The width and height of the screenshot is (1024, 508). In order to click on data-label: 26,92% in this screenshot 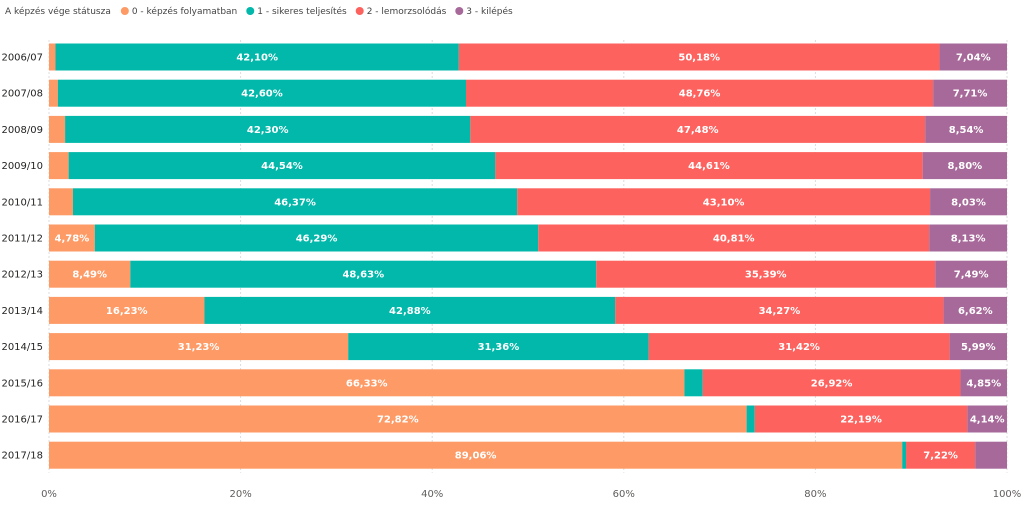, I will do `click(832, 383)`.